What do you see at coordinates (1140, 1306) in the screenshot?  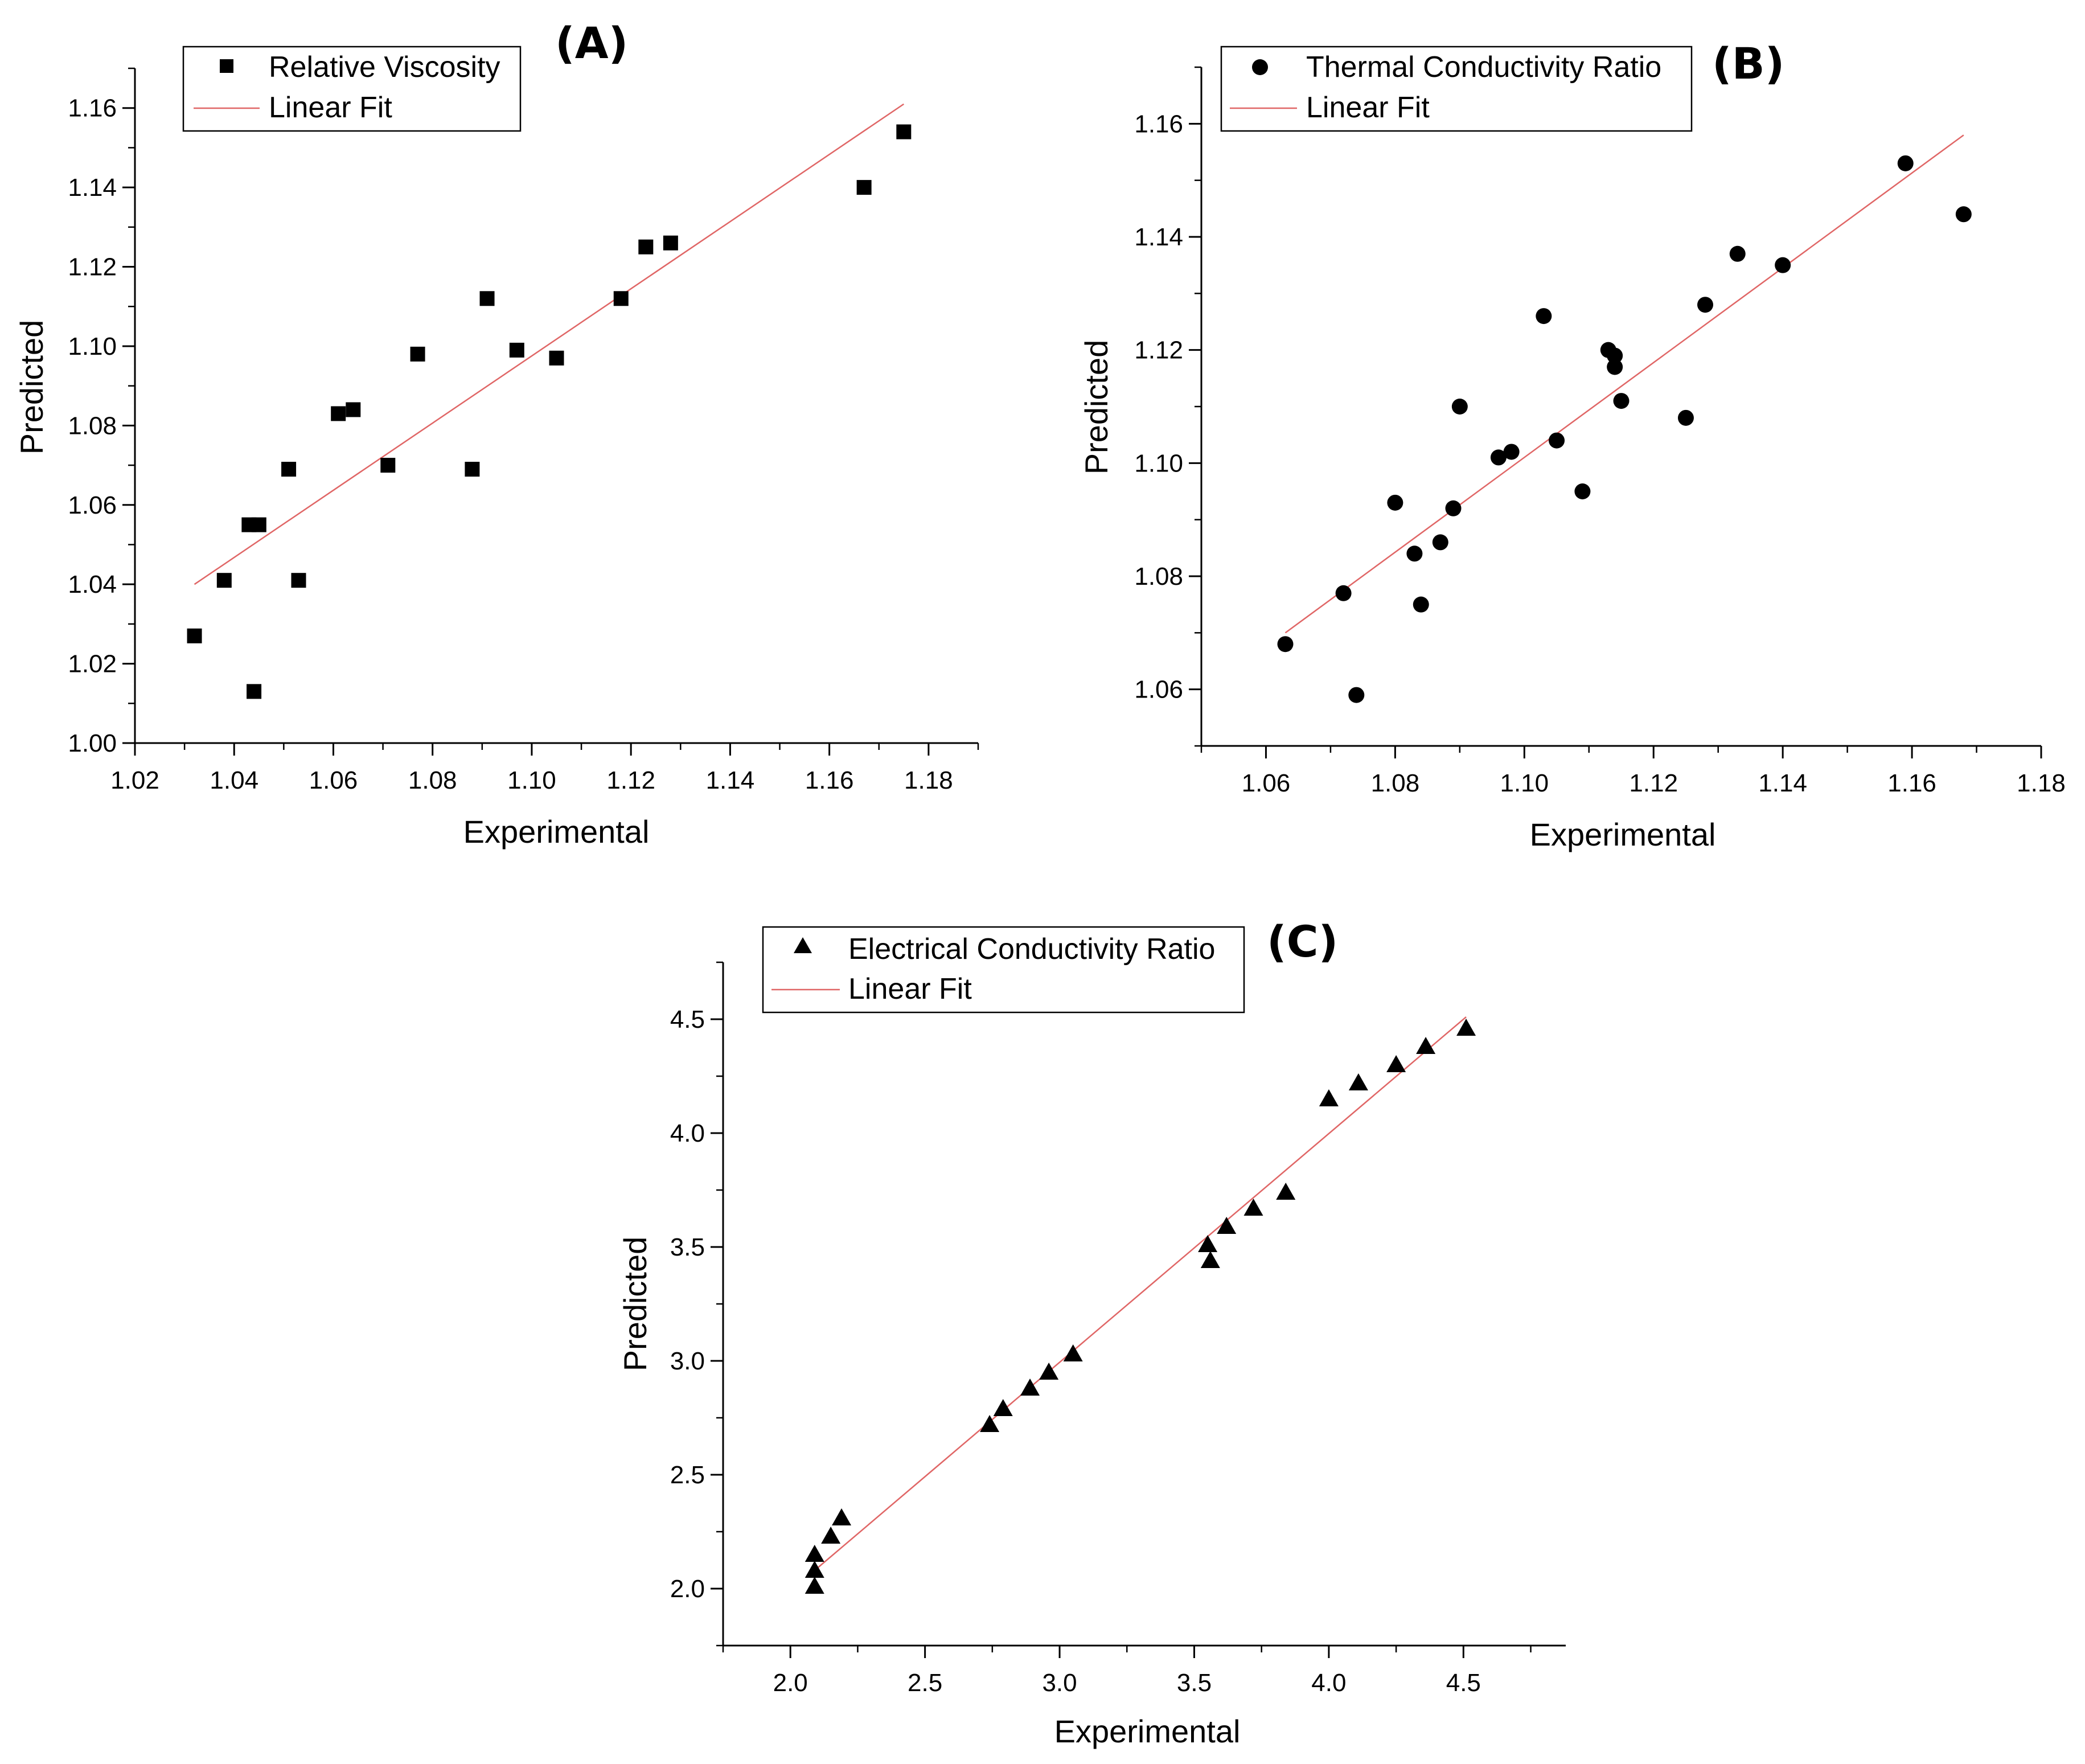 I see `panel-c-points` at bounding box center [1140, 1306].